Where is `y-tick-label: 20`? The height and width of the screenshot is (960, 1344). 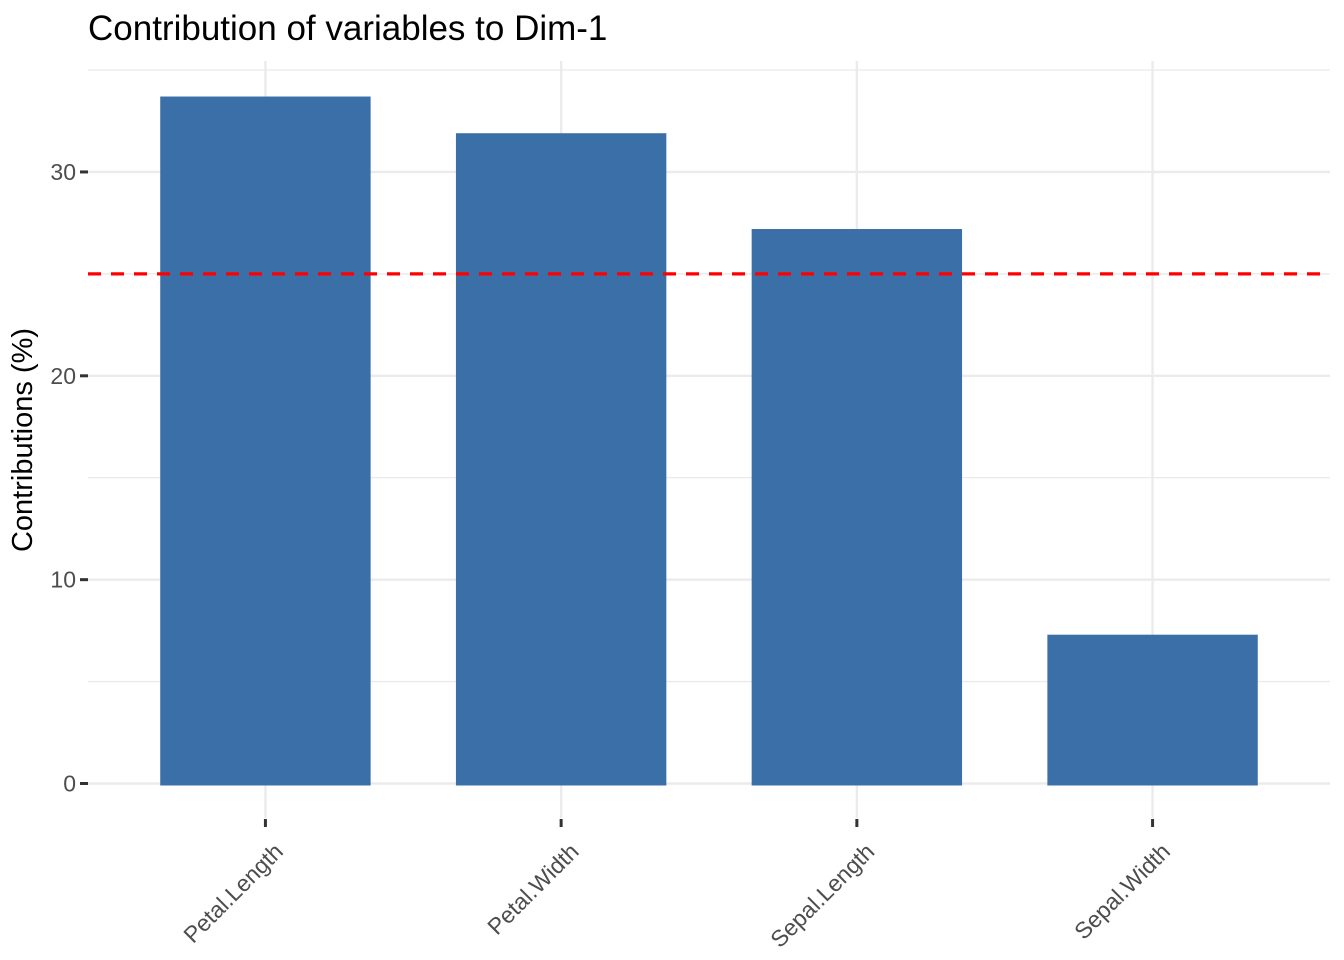 y-tick-label: 20 is located at coordinates (63, 376).